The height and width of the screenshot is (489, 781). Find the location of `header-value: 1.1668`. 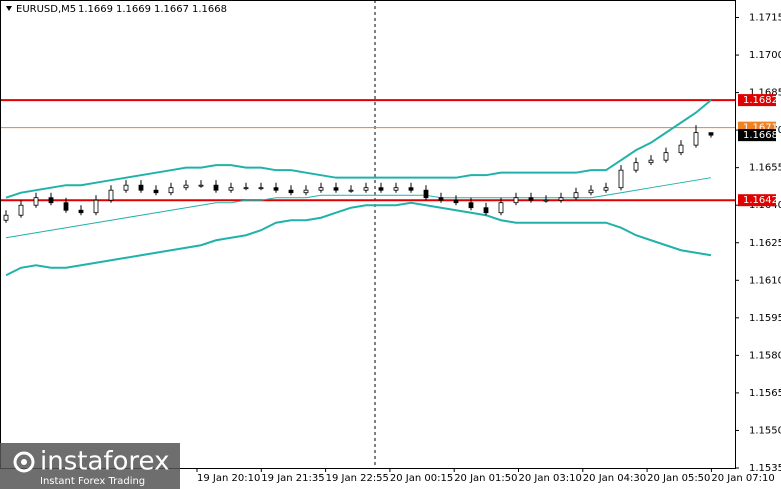

header-value: 1.1668 is located at coordinates (209, 9).